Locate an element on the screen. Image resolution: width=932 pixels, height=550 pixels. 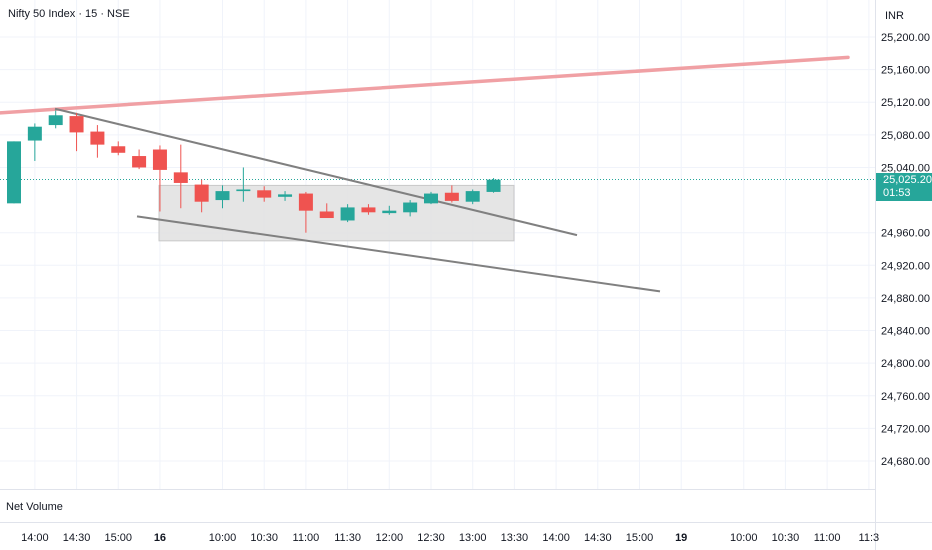
time-tick-label: 11:30 is located at coordinates (347, 538).